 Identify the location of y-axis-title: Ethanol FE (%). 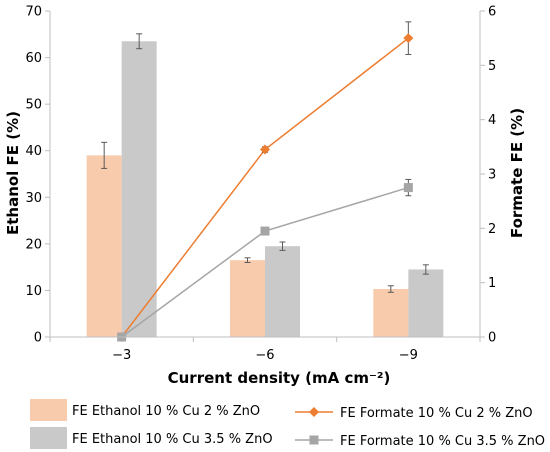
(13, 173).